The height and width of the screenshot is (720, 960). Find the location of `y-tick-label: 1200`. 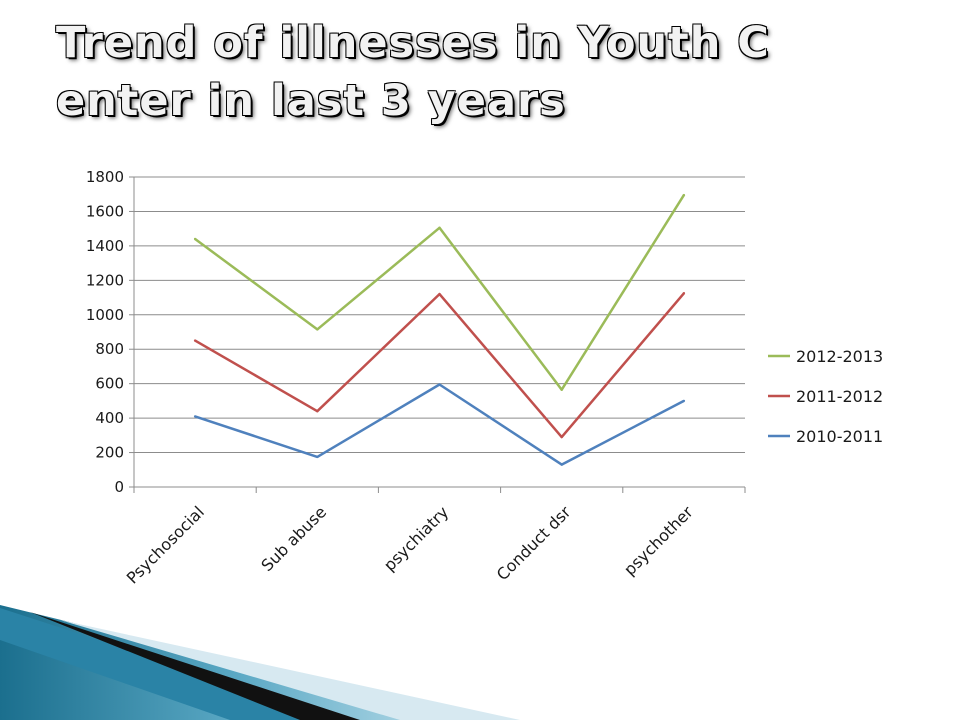

y-tick-label: 1200 is located at coordinates (105, 280).